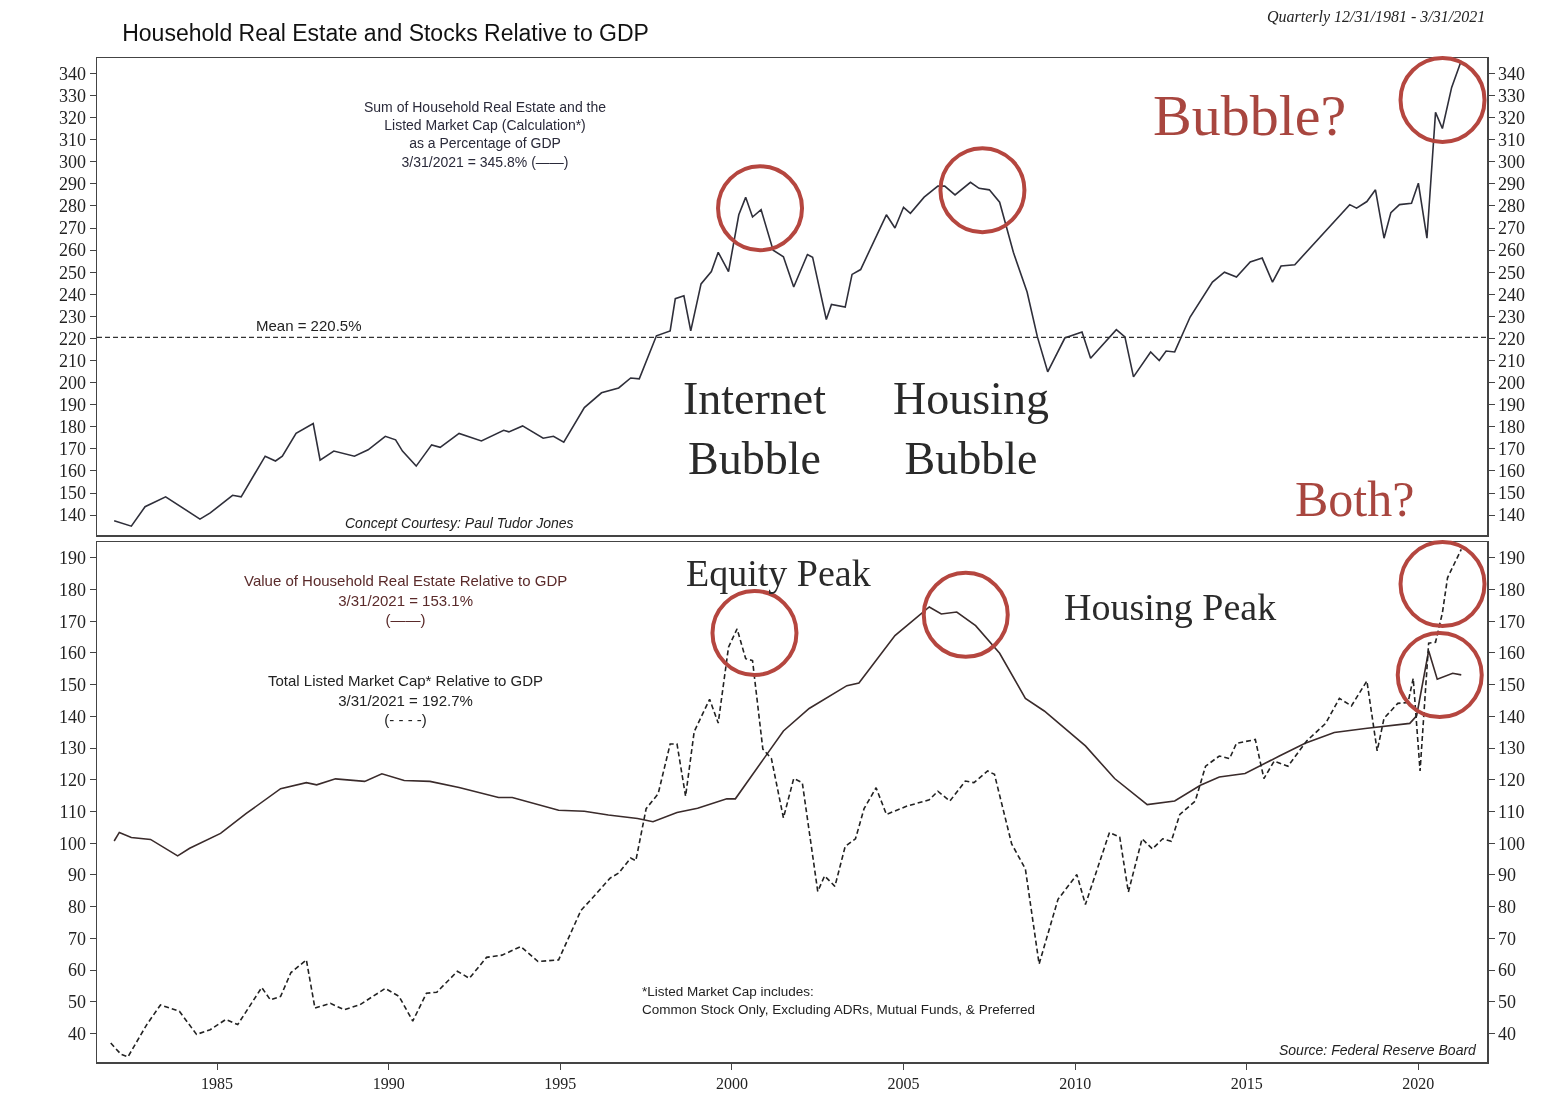 The image size is (1567, 1109). What do you see at coordinates (72, 95) in the screenshot?
I see `y-tick-label: 330` at bounding box center [72, 95].